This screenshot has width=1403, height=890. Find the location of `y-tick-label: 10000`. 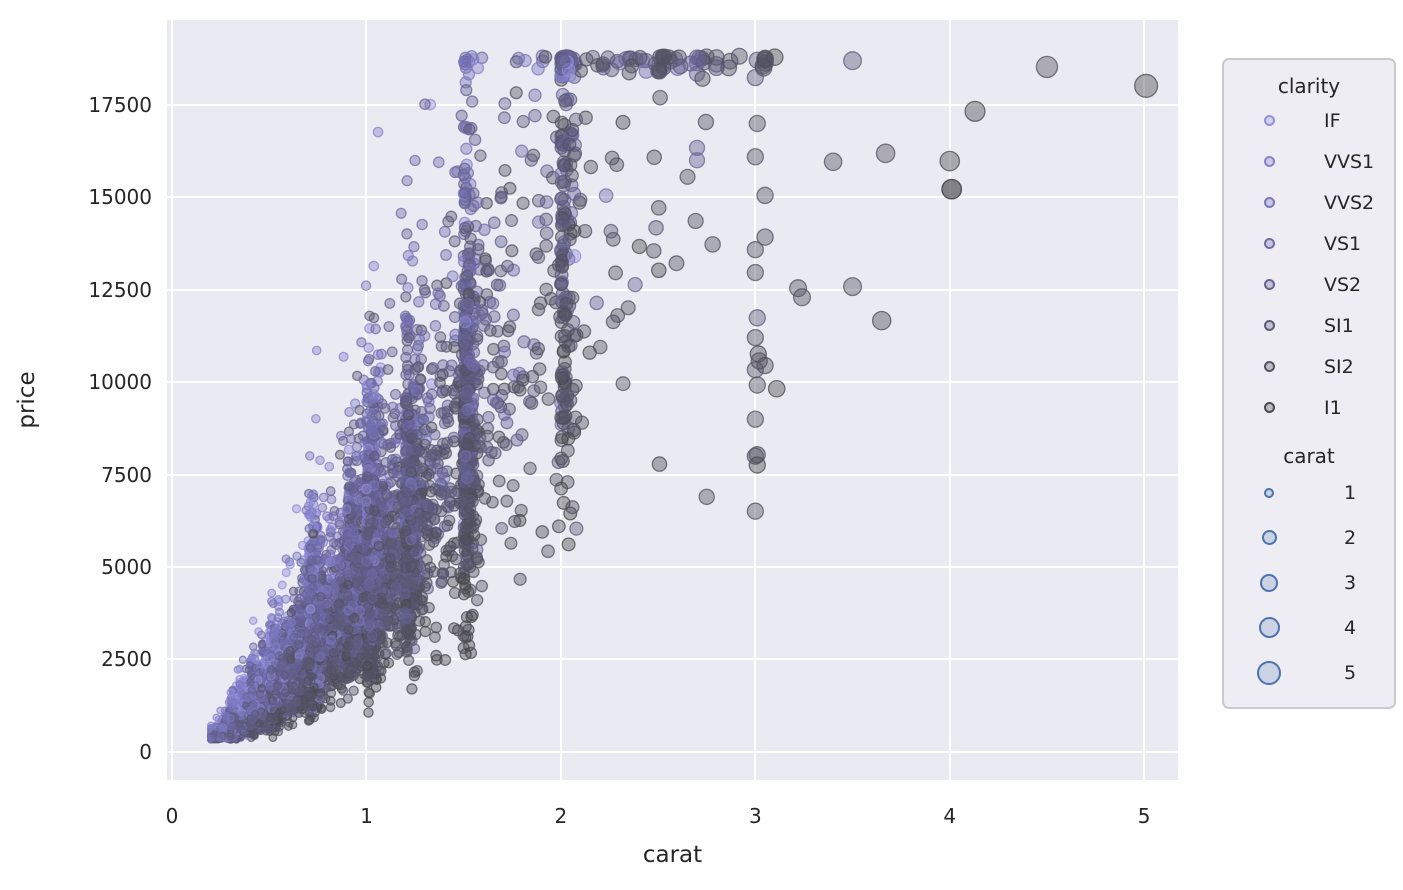

y-tick-label: 10000 is located at coordinates (120, 382).